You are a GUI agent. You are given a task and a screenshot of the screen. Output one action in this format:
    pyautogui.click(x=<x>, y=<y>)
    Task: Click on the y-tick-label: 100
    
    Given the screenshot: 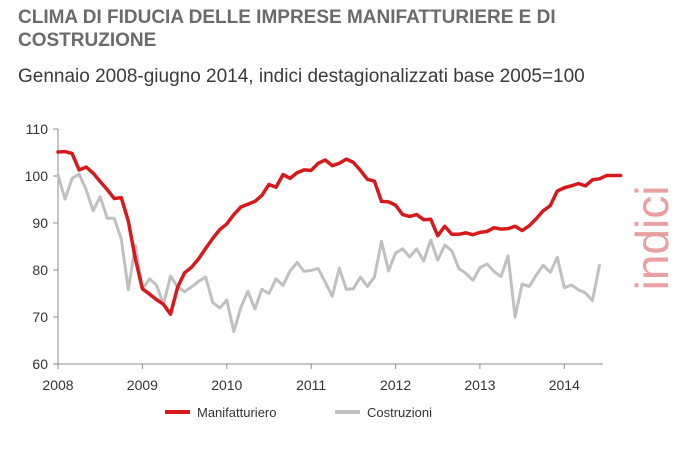 What is the action you would take?
    pyautogui.click(x=37, y=176)
    